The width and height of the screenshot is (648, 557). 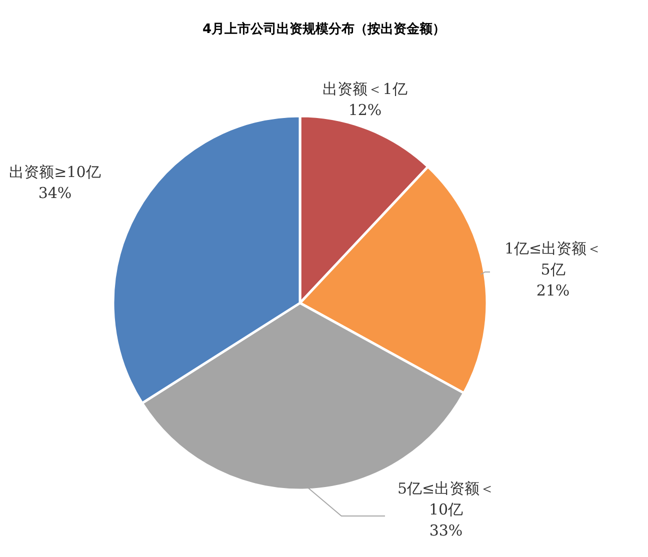 What do you see at coordinates (553, 259) in the screenshot?
I see `slice-label: 1亿≤出资额＜5亿` at bounding box center [553, 259].